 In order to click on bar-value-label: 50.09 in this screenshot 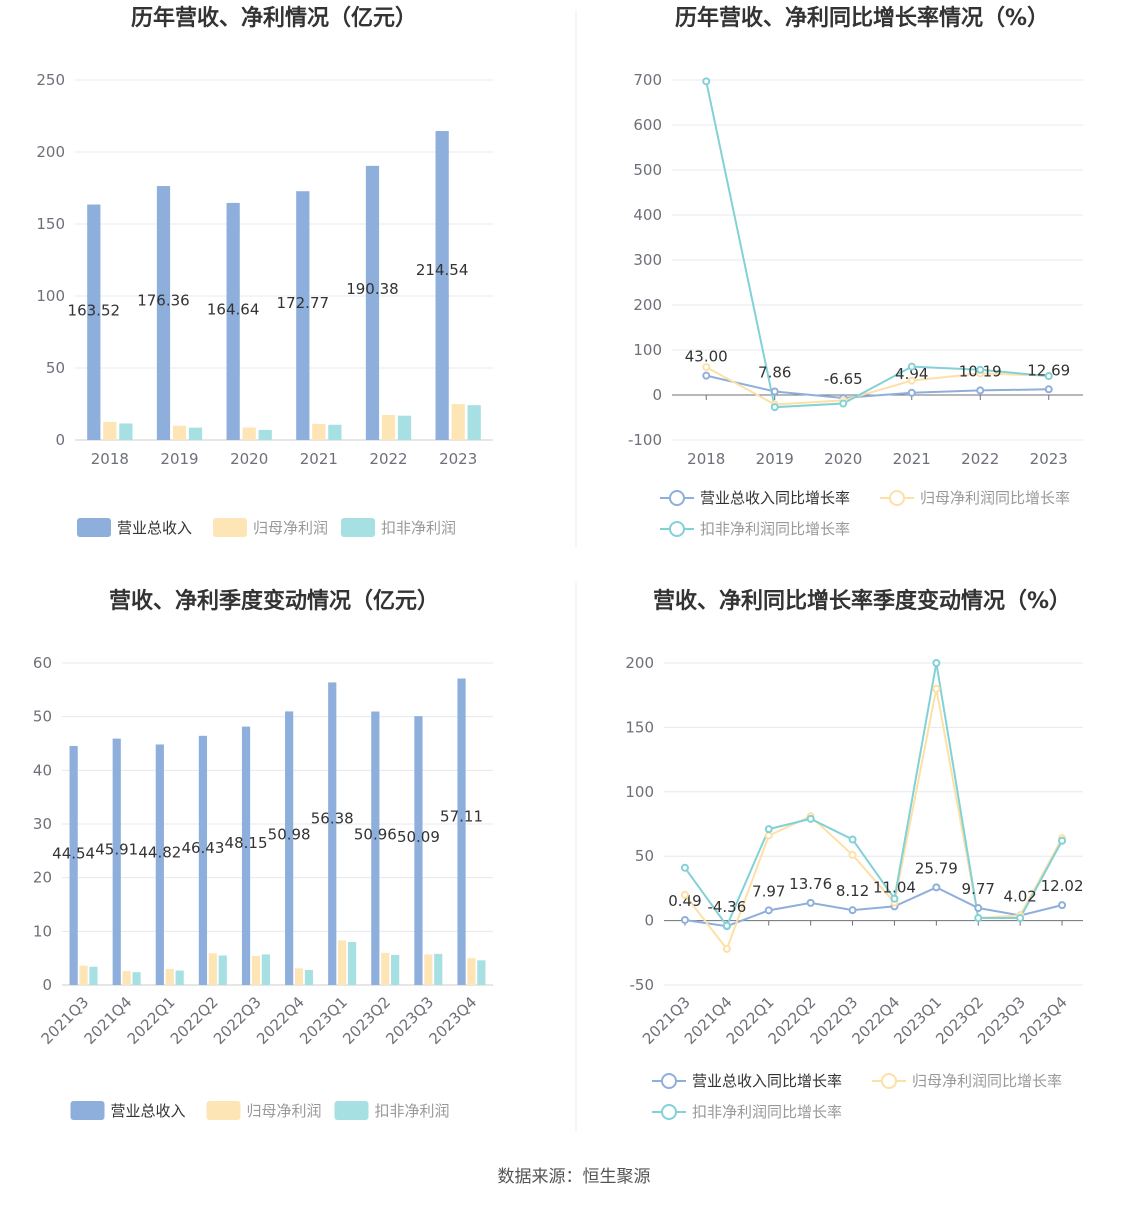, I will do `click(418, 837)`.